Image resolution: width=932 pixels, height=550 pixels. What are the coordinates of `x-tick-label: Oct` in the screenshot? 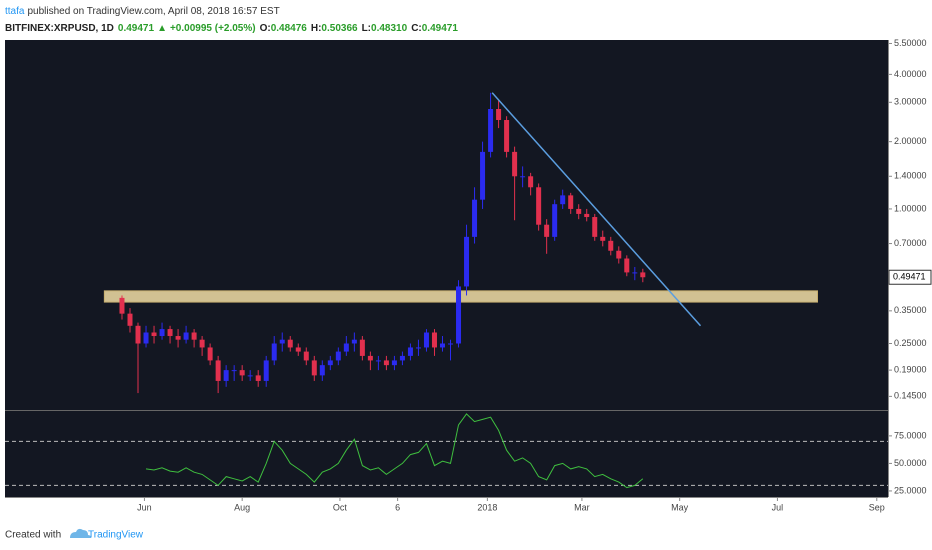 It's located at (340, 507).